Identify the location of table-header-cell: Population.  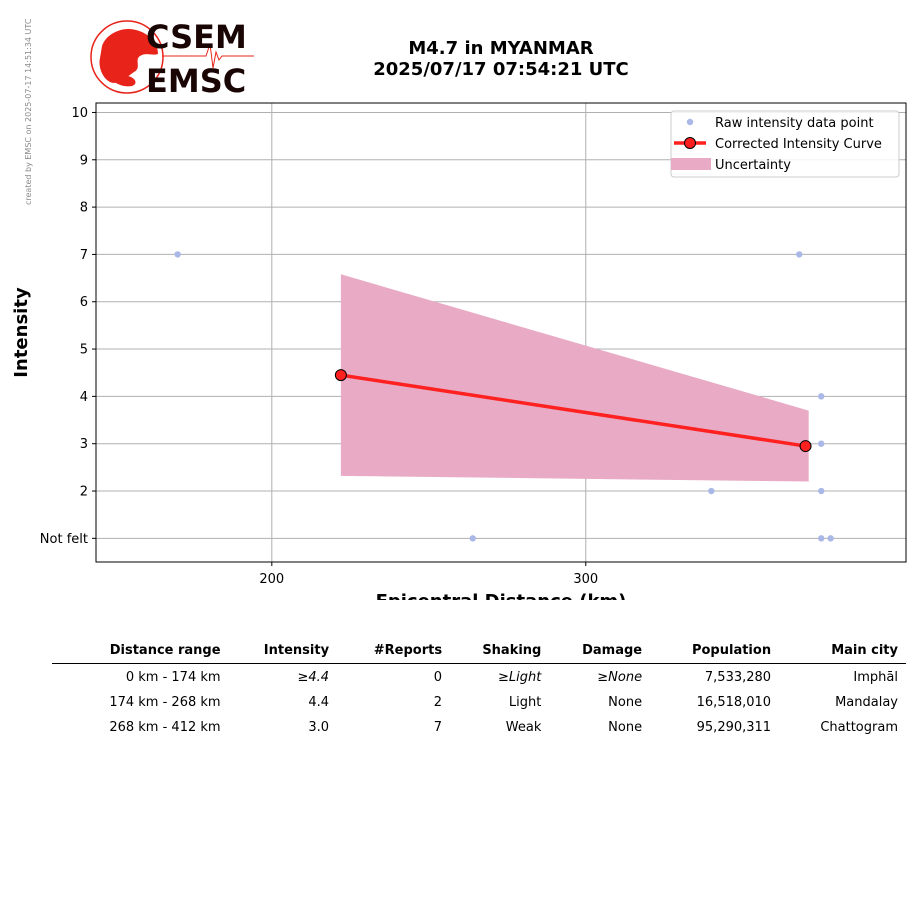
(715, 652).